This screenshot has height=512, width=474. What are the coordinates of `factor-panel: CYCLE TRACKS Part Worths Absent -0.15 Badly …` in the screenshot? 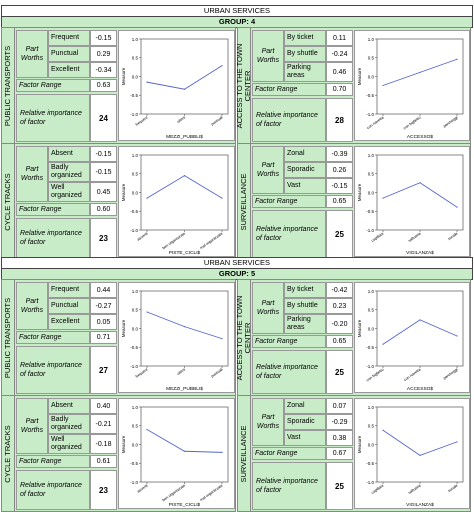 It's located at (118, 201).